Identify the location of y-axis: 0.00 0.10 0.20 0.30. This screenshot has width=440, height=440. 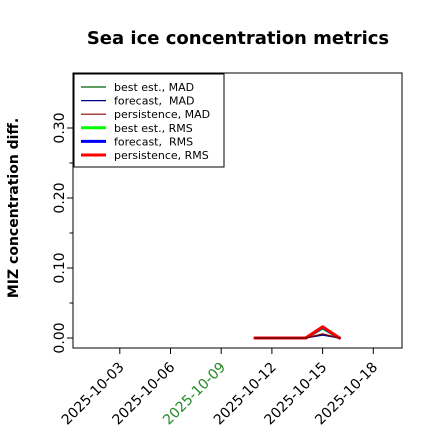
(62, 233).